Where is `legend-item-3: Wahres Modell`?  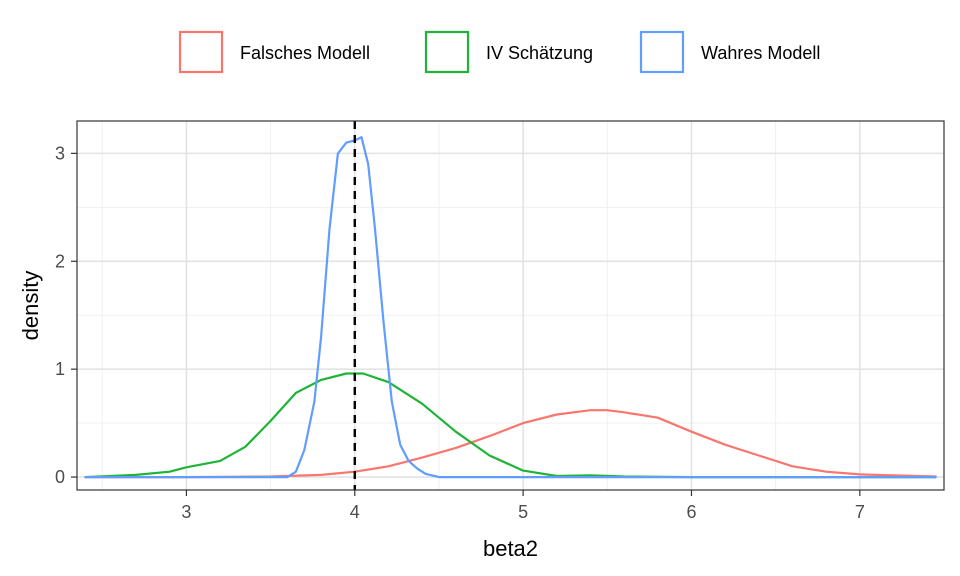
legend-item-3: Wahres Modell is located at coordinates (729, 52).